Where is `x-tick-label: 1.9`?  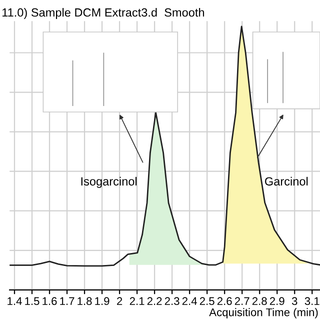 x-tick-label: 1.9 is located at coordinates (102, 301).